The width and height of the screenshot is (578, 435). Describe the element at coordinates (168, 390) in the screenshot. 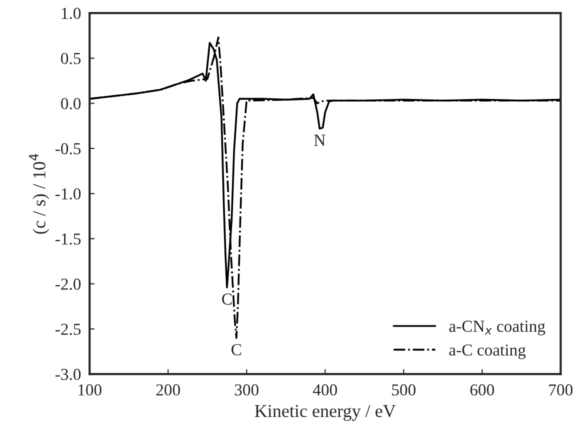

I see `x-tick-label: 200` at that location.